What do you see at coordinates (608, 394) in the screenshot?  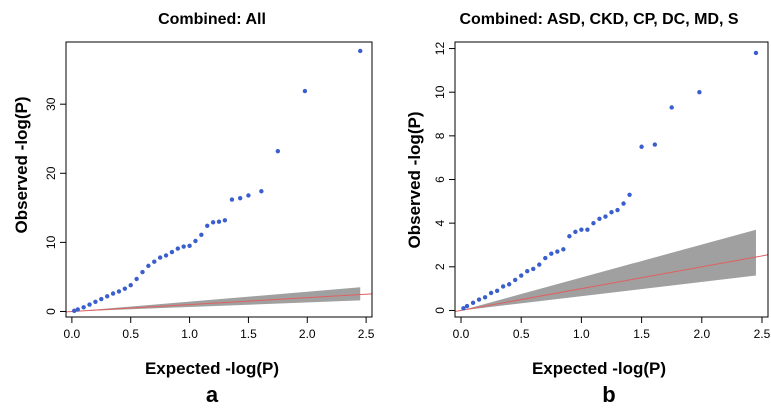 I see `panel-b-letter: b` at bounding box center [608, 394].